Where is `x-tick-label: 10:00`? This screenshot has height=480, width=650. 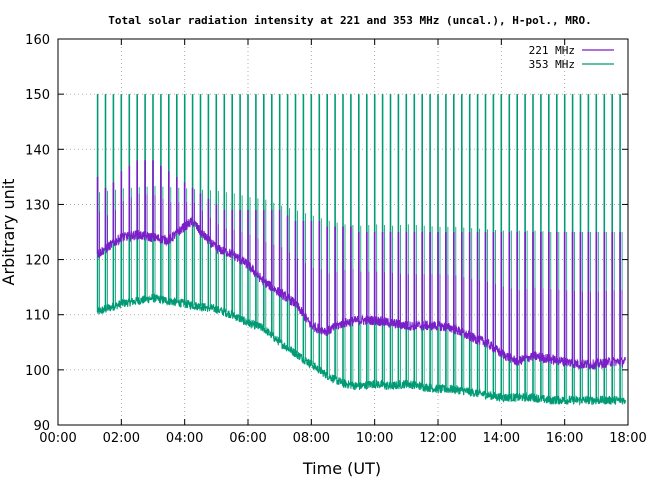 x-tick-label: 10:00 is located at coordinates (374, 438).